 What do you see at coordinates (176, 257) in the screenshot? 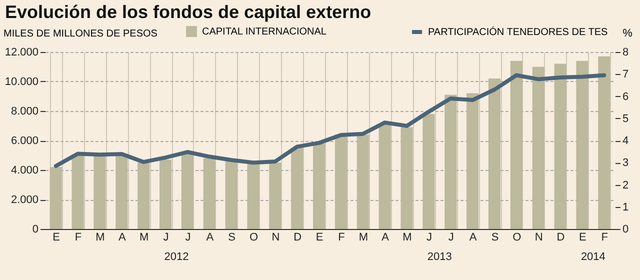
I see `text: 2012` at bounding box center [176, 257].